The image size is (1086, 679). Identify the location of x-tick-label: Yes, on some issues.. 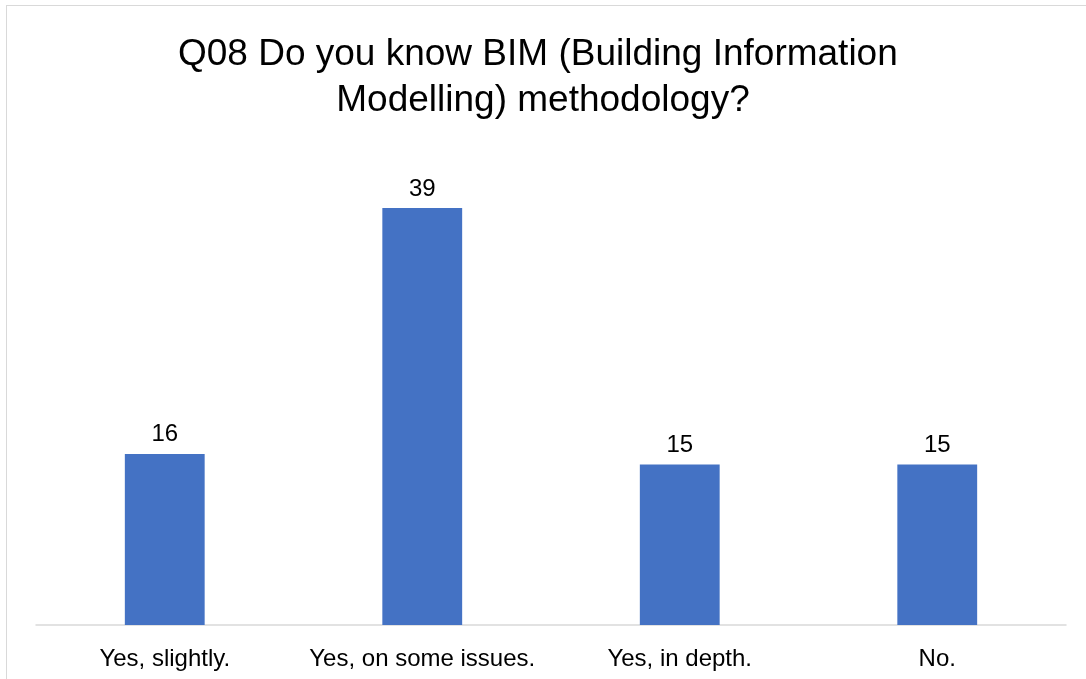
(422, 657).